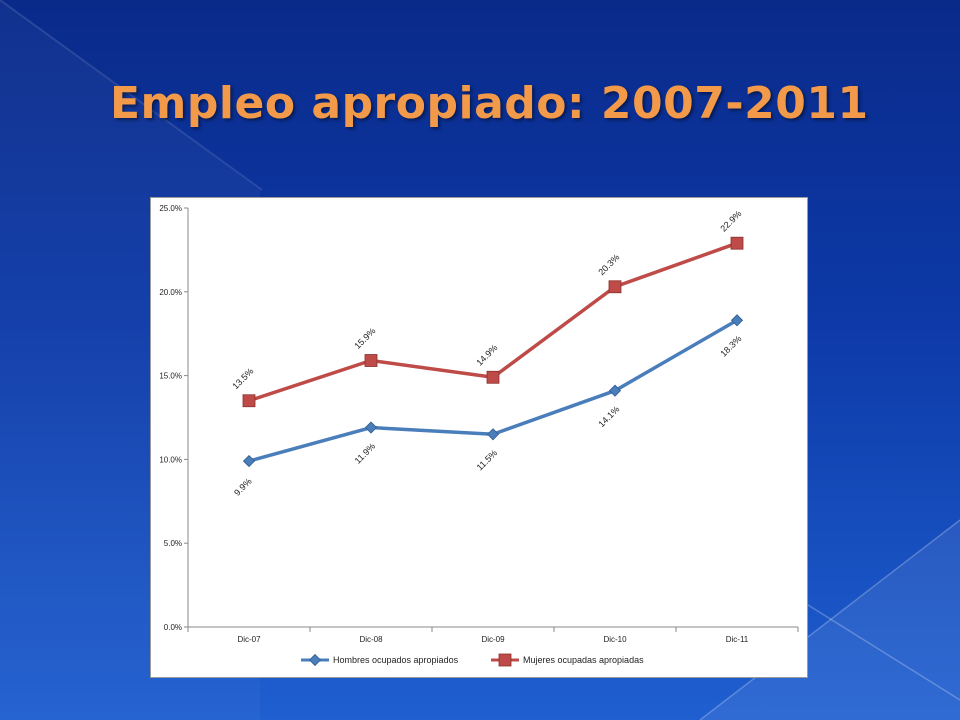 This screenshot has height=720, width=960. Describe the element at coordinates (173, 627) in the screenshot. I see `y-tick-label: 0.0%` at that location.